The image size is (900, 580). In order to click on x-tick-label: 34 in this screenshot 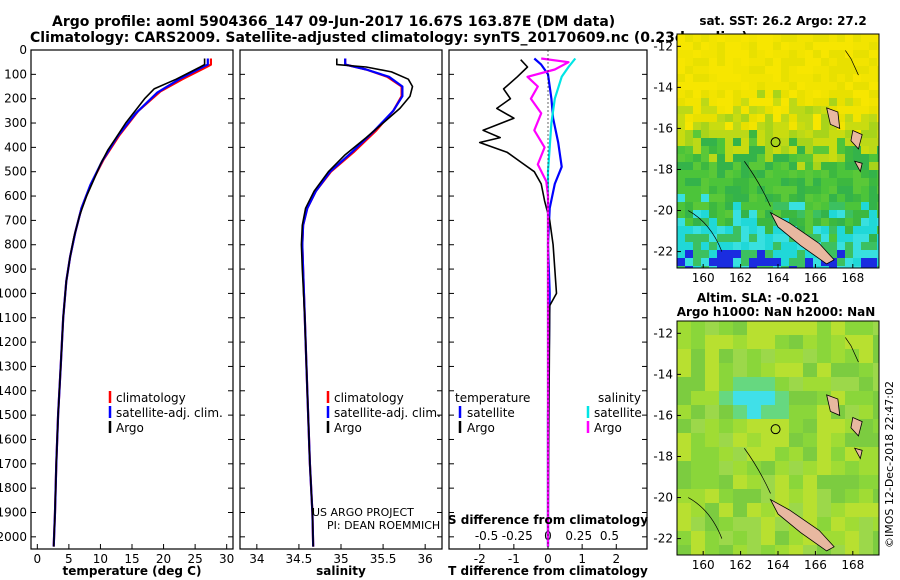, I will do `click(256, 559)`.